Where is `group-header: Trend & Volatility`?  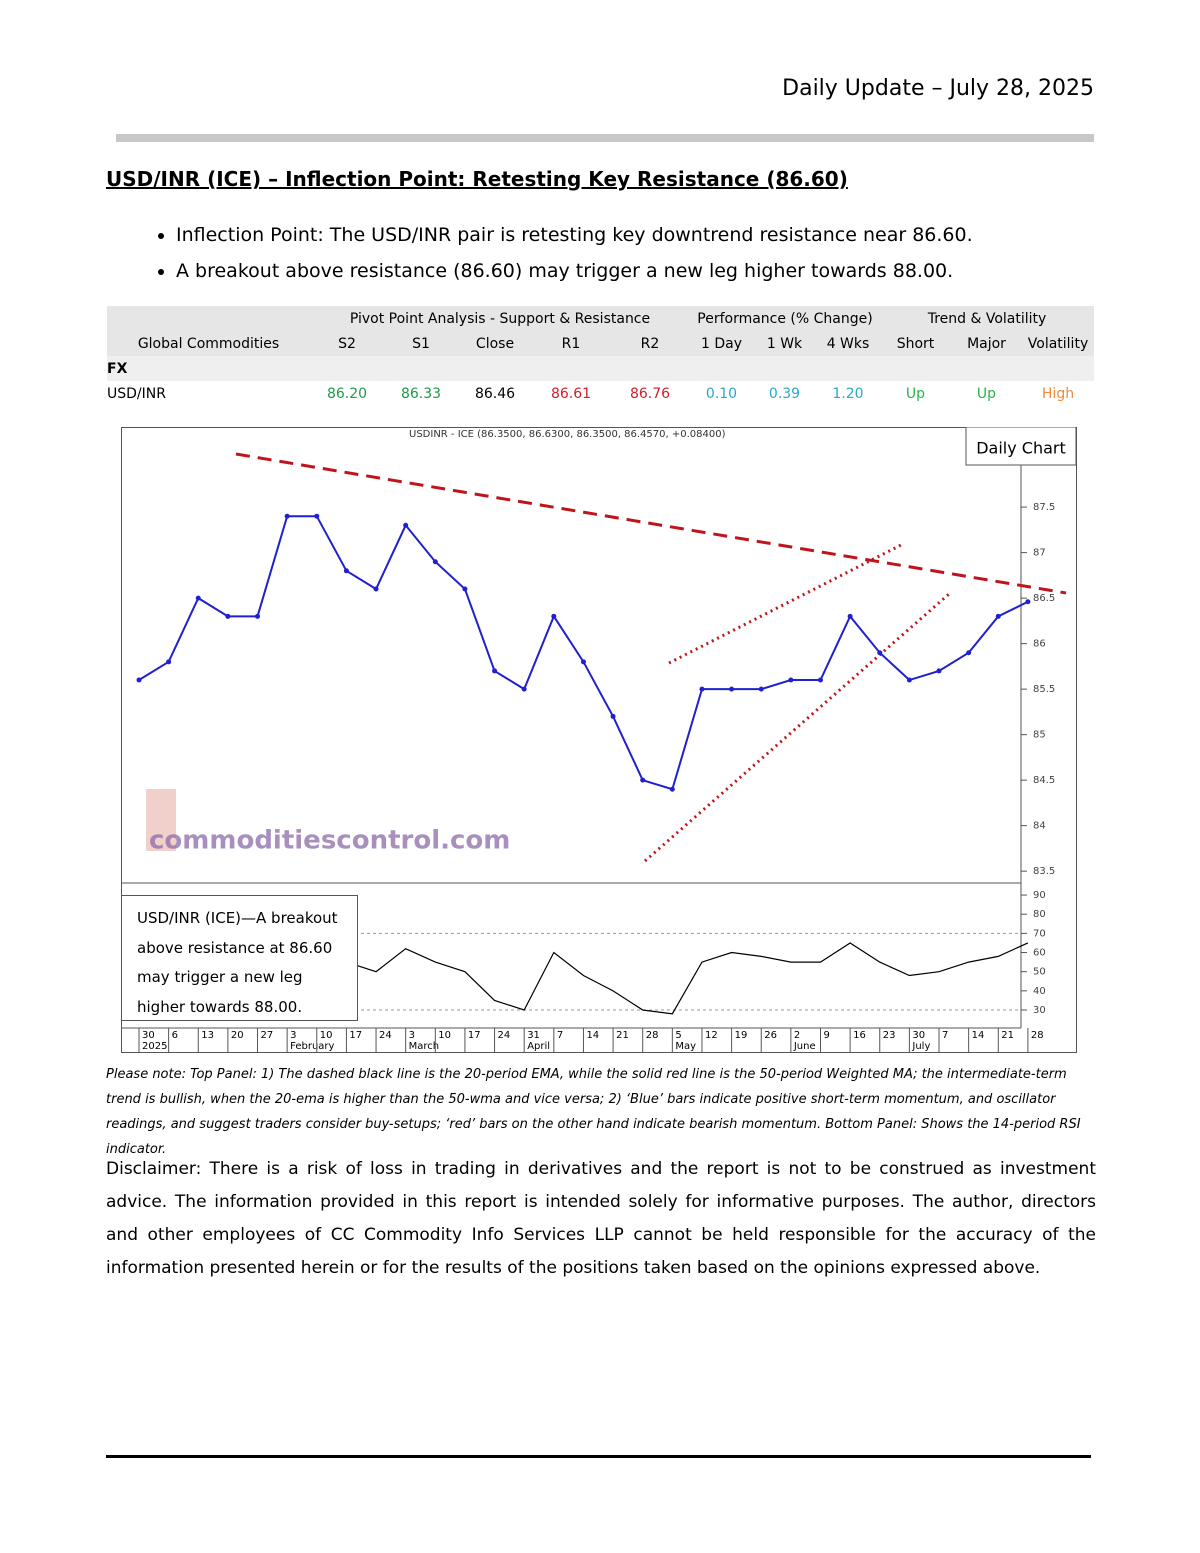
group-header: Trend & Volatility is located at coordinates (987, 318).